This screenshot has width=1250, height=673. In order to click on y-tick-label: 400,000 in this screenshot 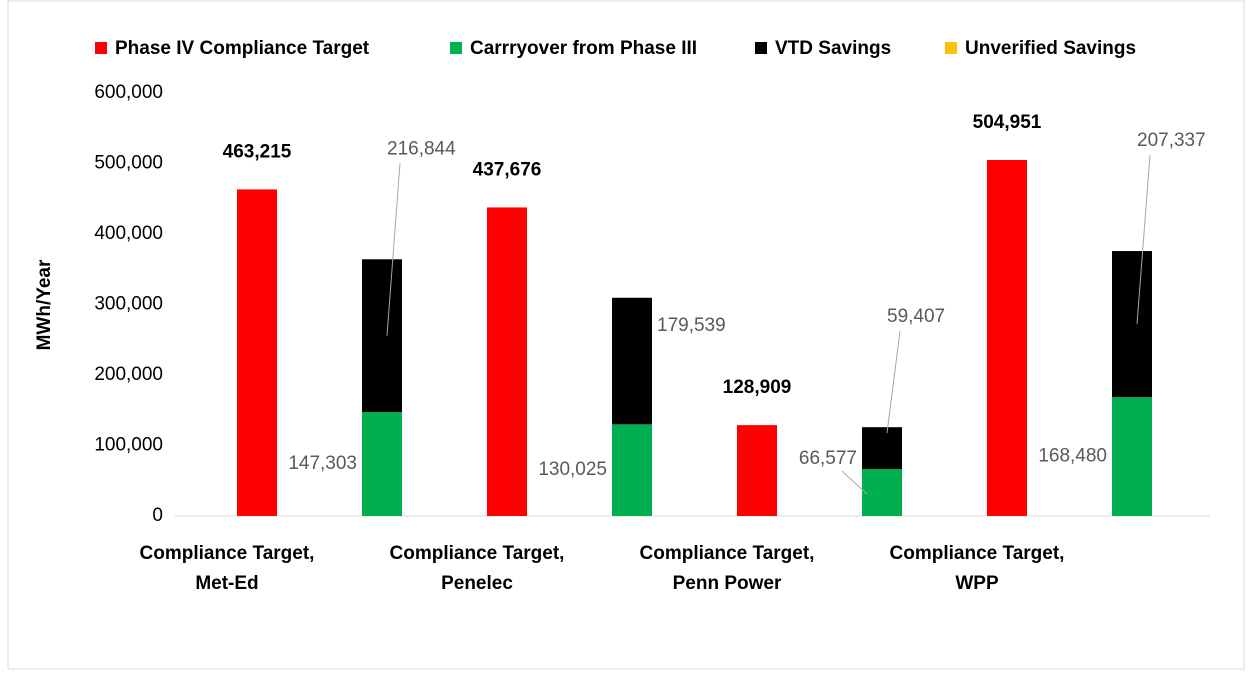, I will do `click(128, 233)`.